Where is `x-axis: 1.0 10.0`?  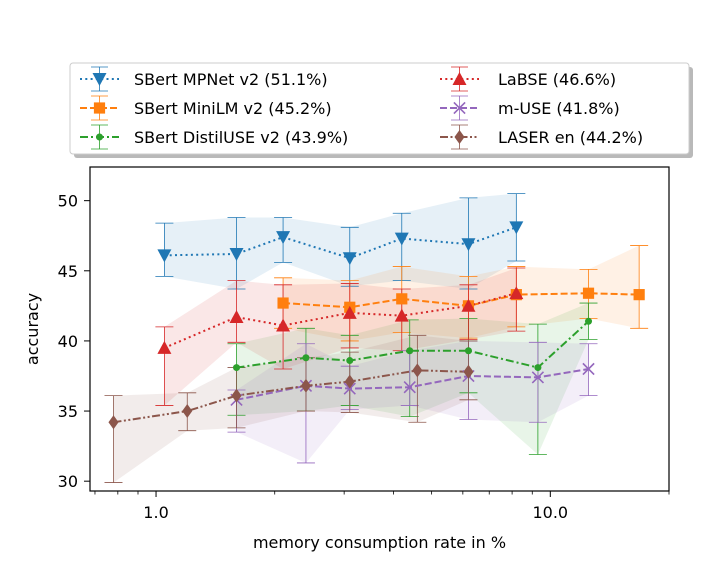 x-axis: 1.0 10.0 is located at coordinates (382, 506).